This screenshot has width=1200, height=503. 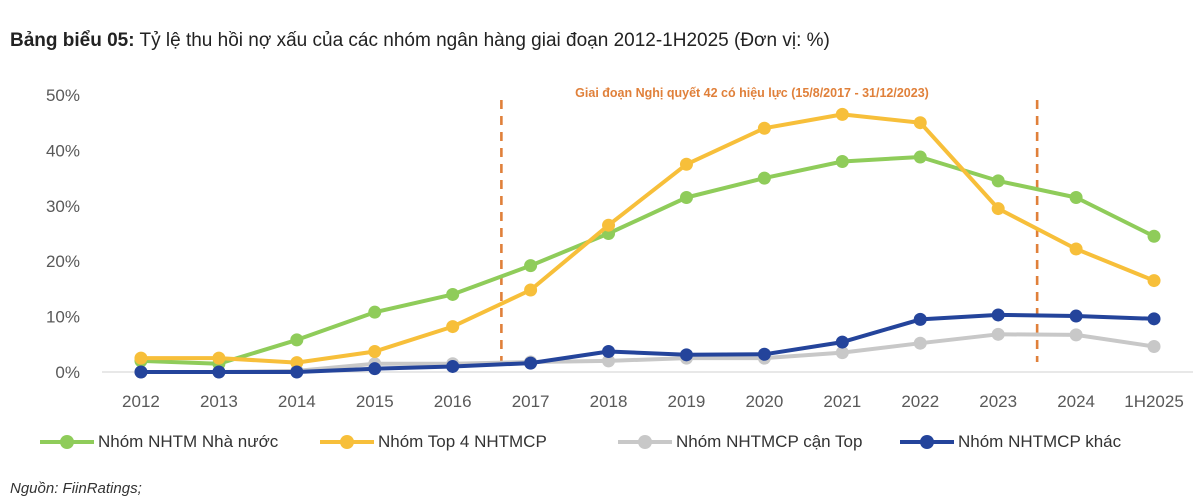 I want to click on x-tick-label: 2024, so click(x=1076, y=401).